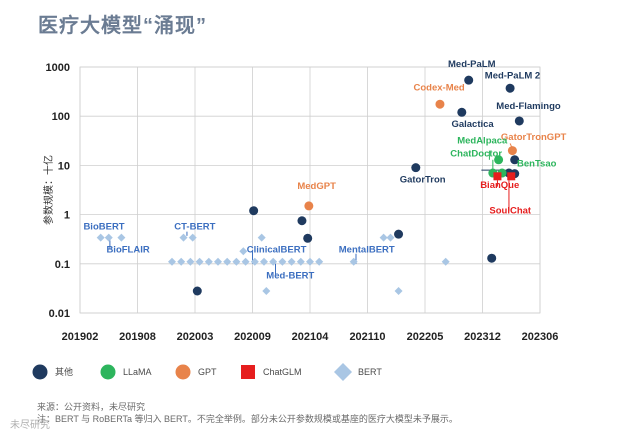 This screenshot has height=435, width=631. I want to click on legend-swatch-GPT, so click(183, 372).